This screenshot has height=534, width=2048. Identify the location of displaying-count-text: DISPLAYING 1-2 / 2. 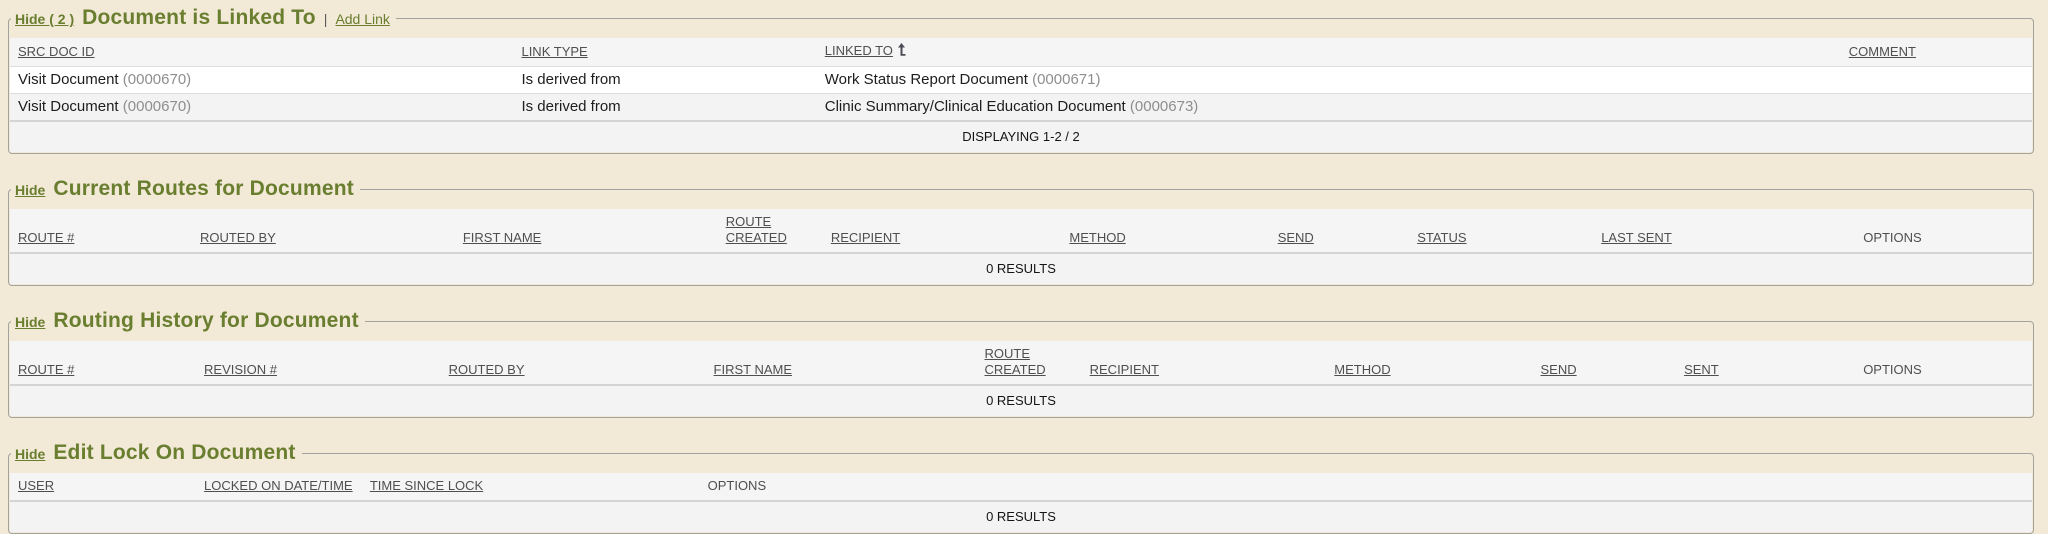
(1021, 136).